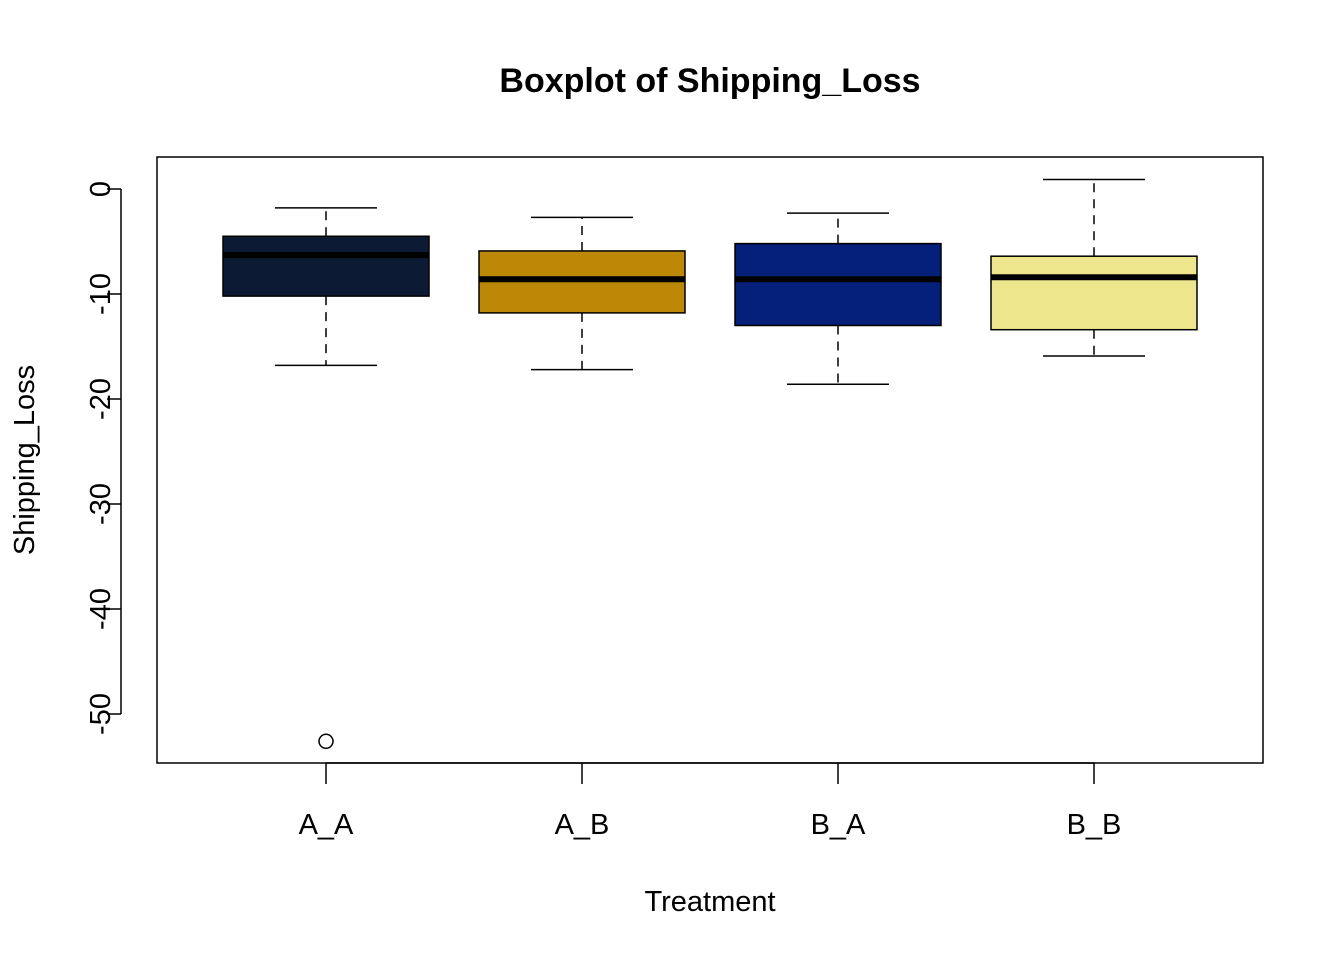  Describe the element at coordinates (25, 460) in the screenshot. I see `y-axis-label: Shipping_Loss` at that location.